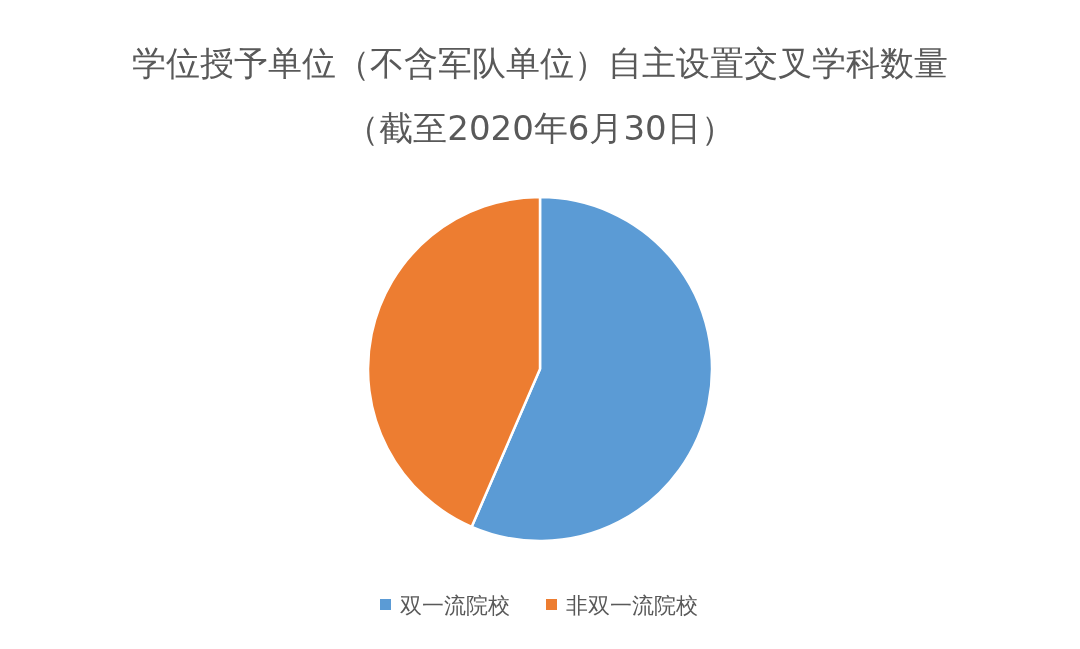 The height and width of the screenshot is (649, 1080). I want to click on legend-label: 双一流院校, so click(455, 605).